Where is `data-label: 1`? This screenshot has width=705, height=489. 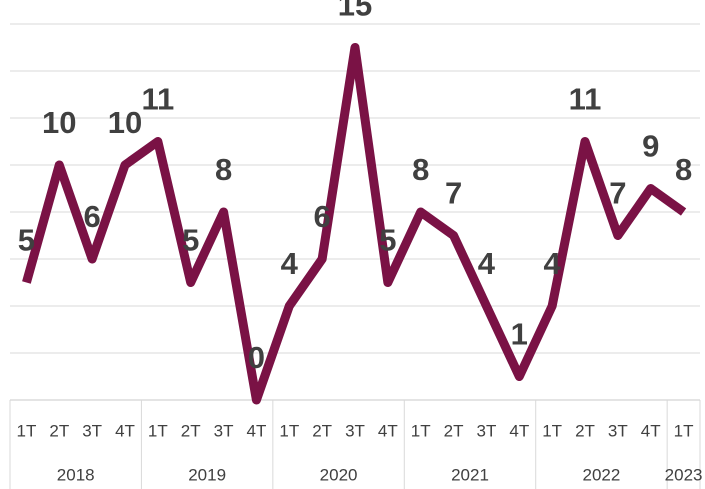 data-label: 1 is located at coordinates (519, 334).